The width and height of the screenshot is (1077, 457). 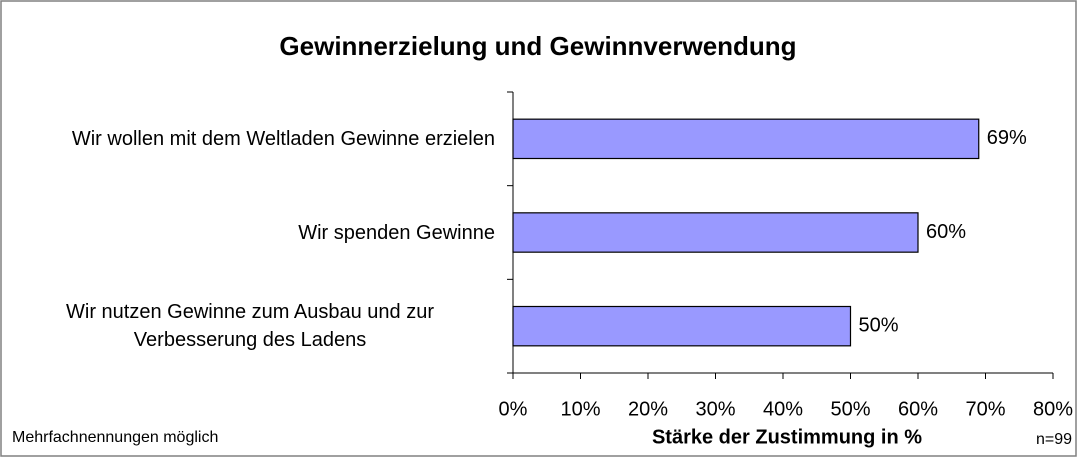 I want to click on category-label-box: Wir spenden Gewinne, so click(x=247, y=233).